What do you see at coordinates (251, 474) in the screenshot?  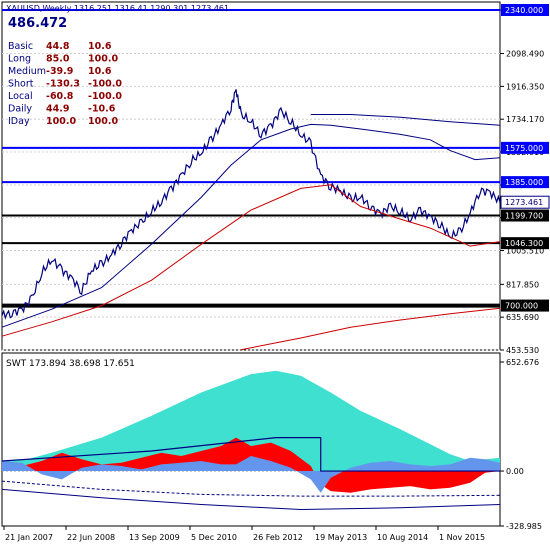 I see `swt-blue-area` at bounding box center [251, 474].